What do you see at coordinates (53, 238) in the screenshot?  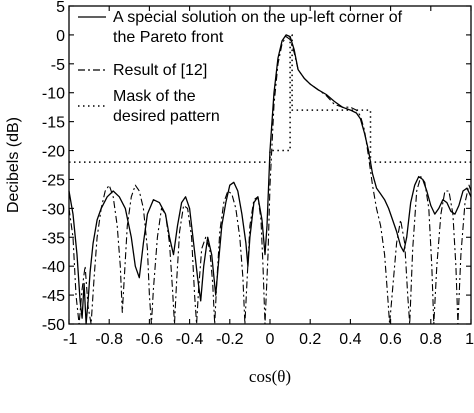 I see `y-tick-label: -35` at bounding box center [53, 238].